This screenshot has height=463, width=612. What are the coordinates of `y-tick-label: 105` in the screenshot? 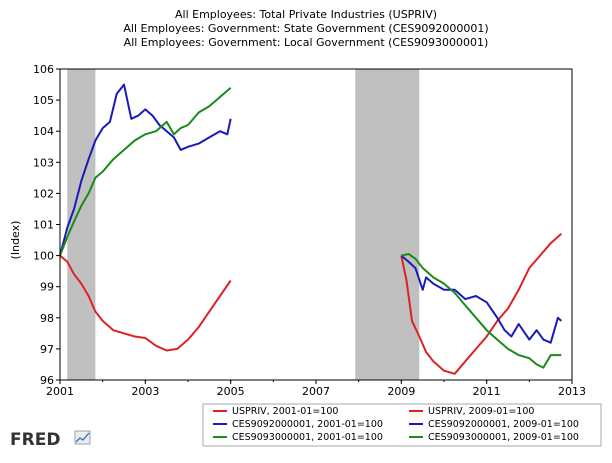 It's located at (43, 100).